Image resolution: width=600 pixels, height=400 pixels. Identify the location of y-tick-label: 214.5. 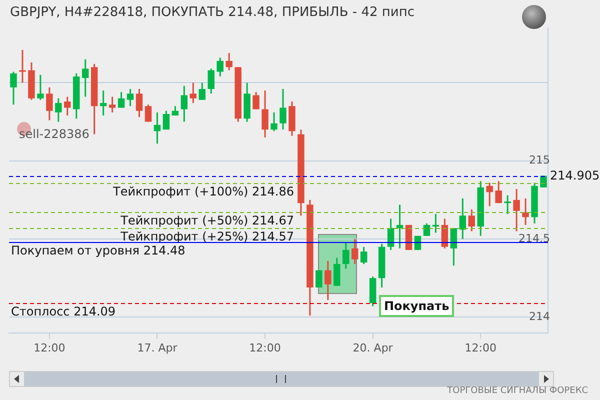
(534, 238).